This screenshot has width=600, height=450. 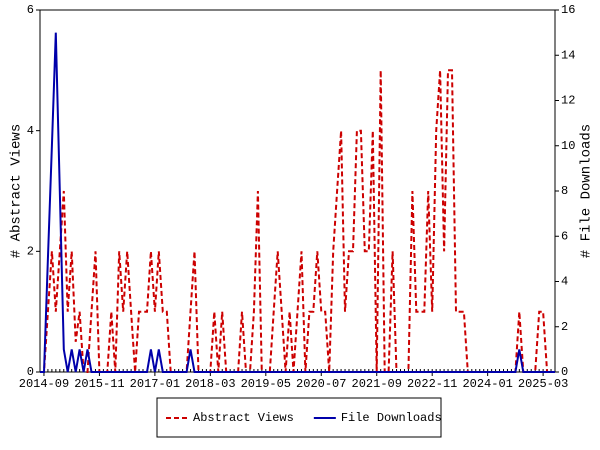 I want to click on x-tick-label: 2020-07, so click(x=321, y=384).